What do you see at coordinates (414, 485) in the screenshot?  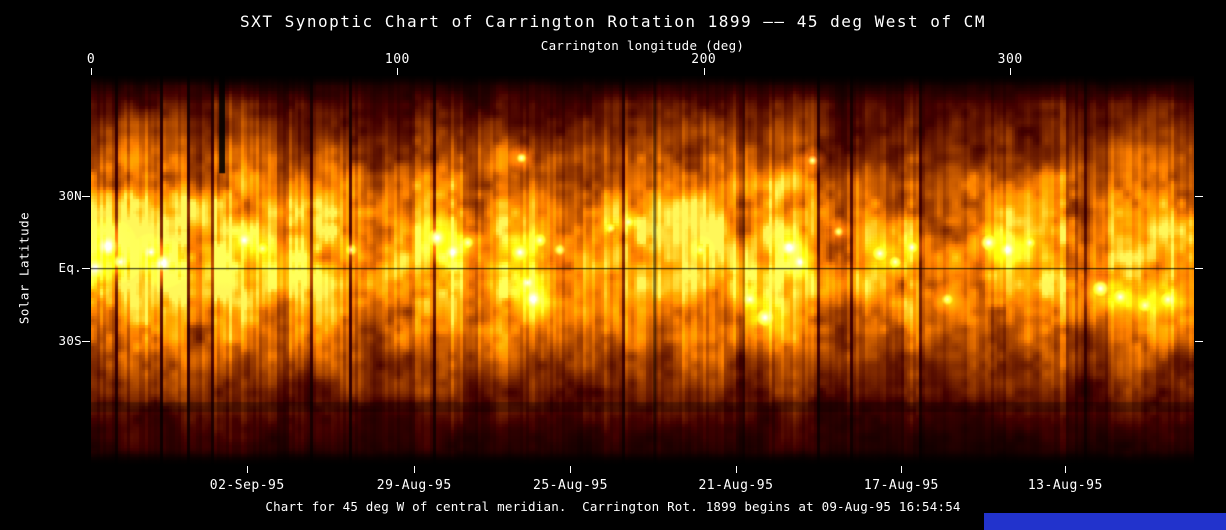 I see `date-tick-label: 29-Aug-95` at bounding box center [414, 485].